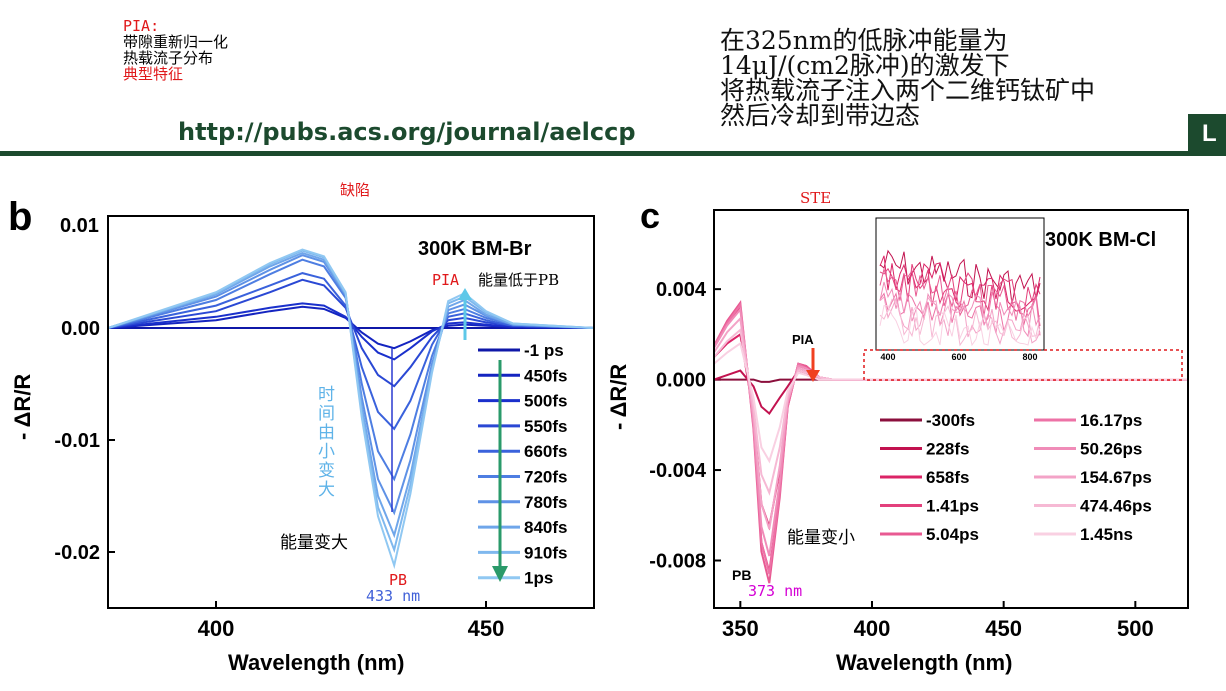  Describe the element at coordinates (741, 575) in the screenshot. I see `panel-c-pb-label: PB` at that location.